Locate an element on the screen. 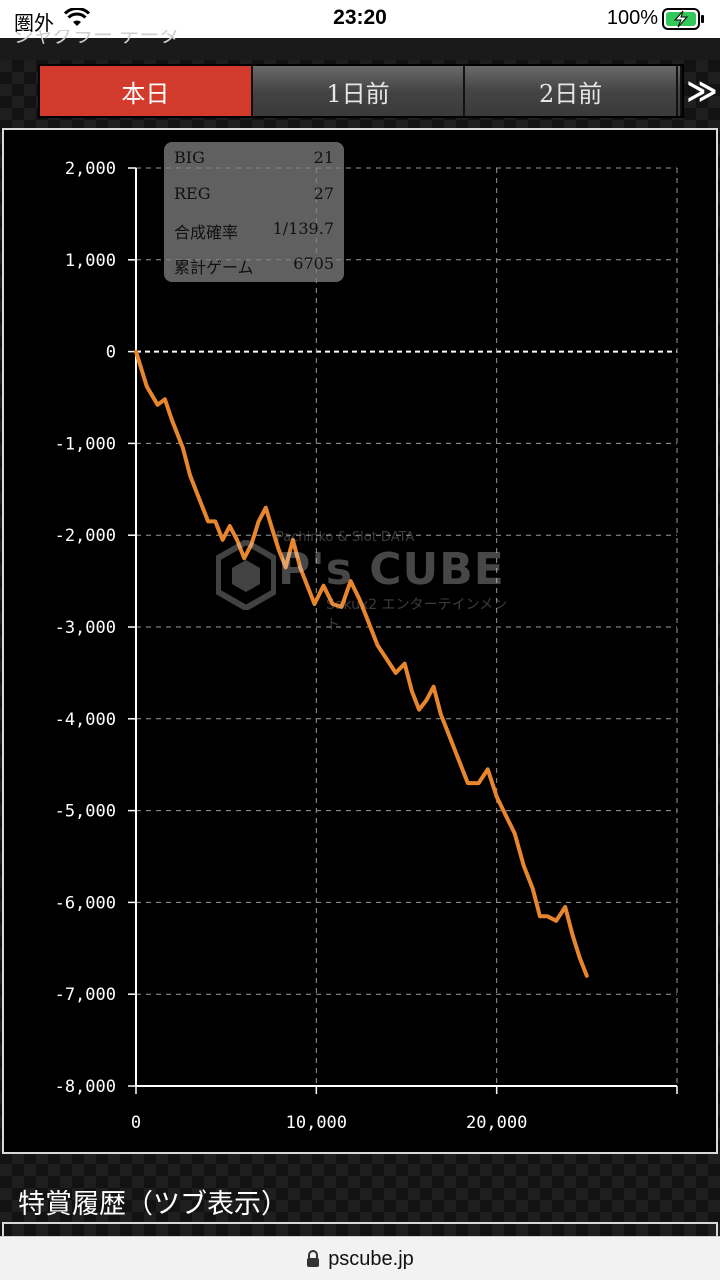  stat-row-reg: REG 27 is located at coordinates (254, 193).